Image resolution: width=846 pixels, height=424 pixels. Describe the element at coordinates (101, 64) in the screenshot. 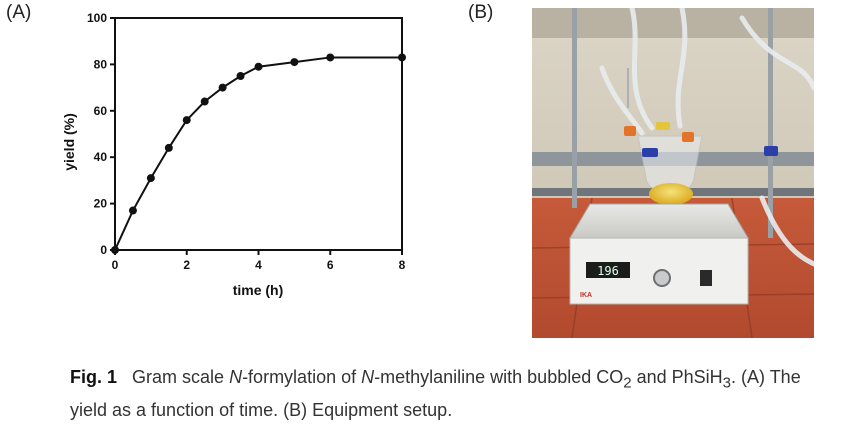

I see `y-tick-label: 80` at that location.